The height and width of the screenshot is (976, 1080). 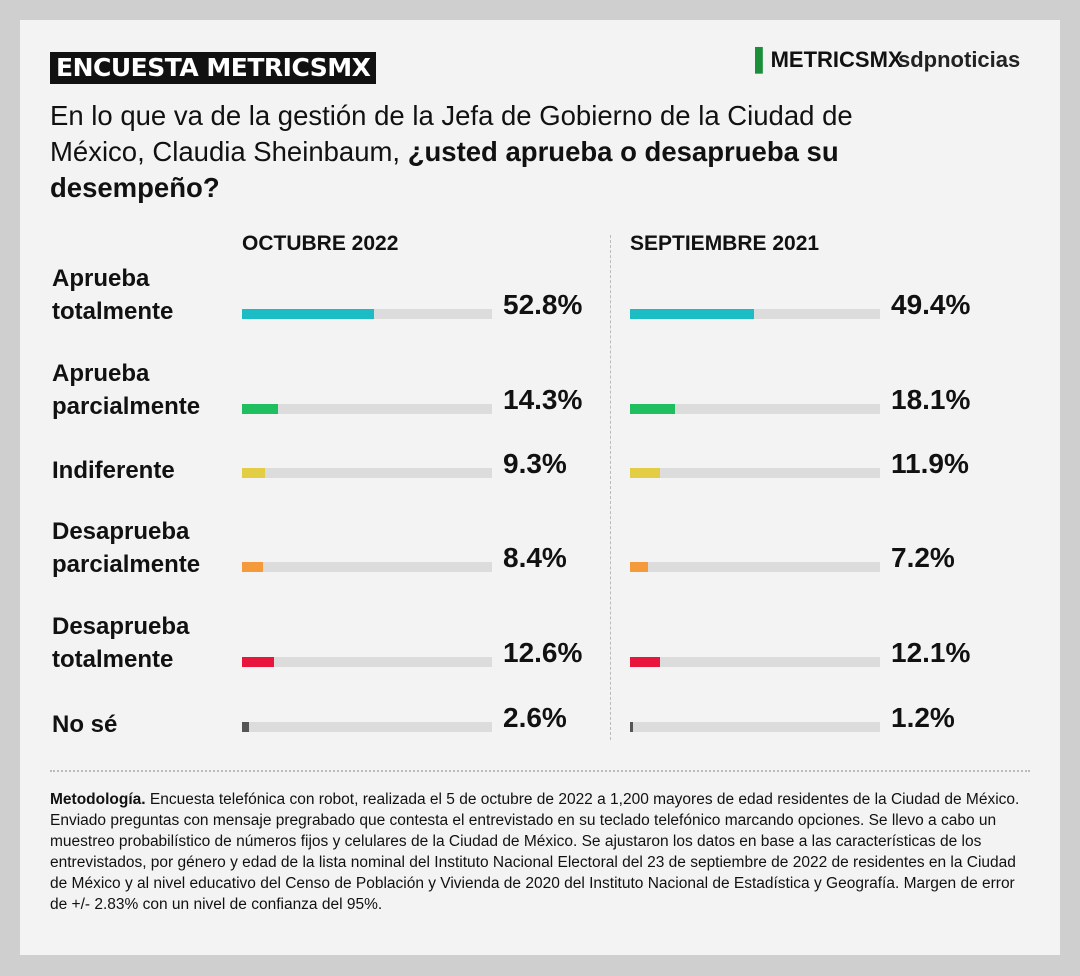 What do you see at coordinates (543, 304) in the screenshot?
I see `value-label: 52.8%` at bounding box center [543, 304].